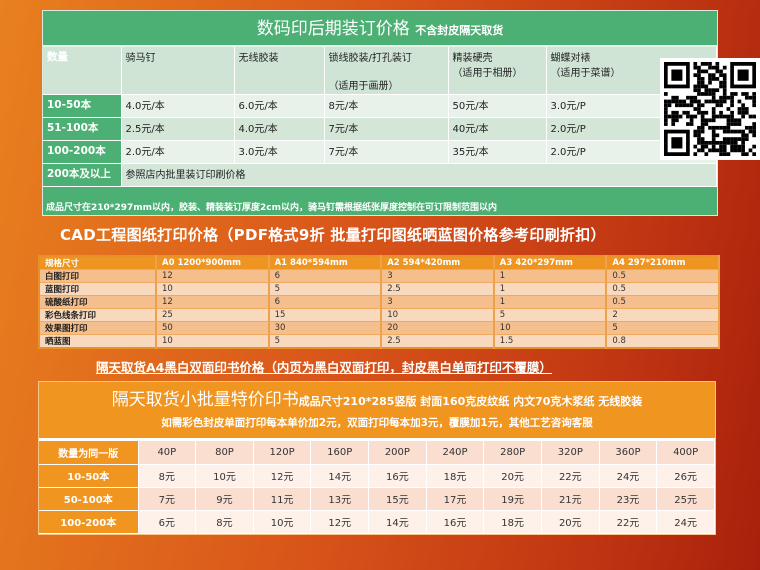  I want to click on price-cell: 17元, so click(455, 499).